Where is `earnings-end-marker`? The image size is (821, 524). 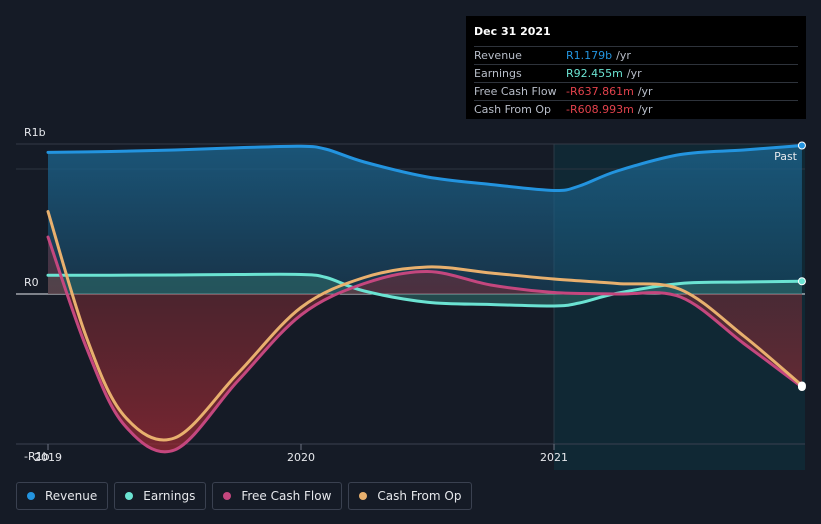 earnings-end-marker is located at coordinates (801, 281).